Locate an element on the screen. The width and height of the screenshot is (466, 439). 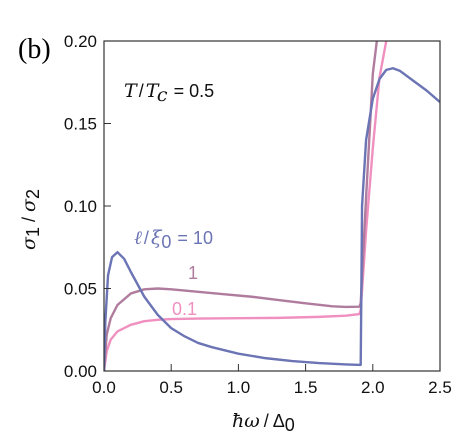
x-axis-title: ħω / Δ0 is located at coordinates (263, 422).